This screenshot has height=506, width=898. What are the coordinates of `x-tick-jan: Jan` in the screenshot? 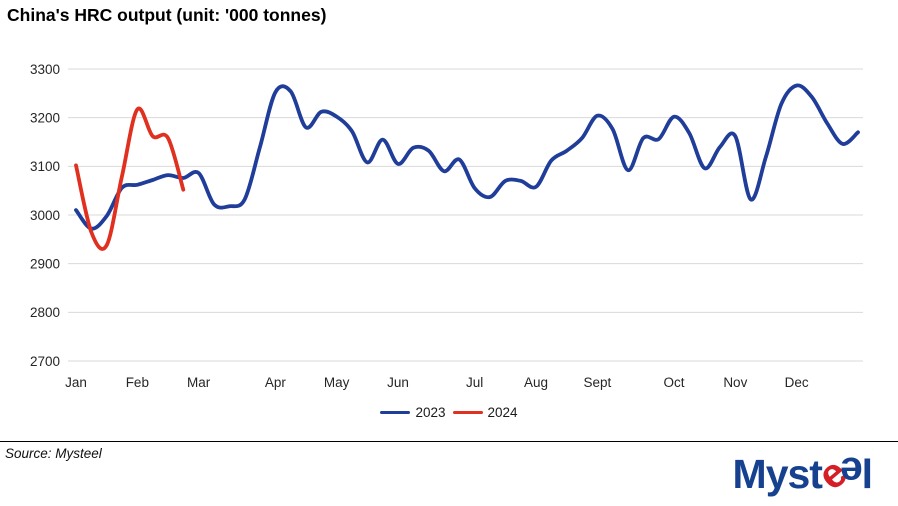 It's located at (76, 382).